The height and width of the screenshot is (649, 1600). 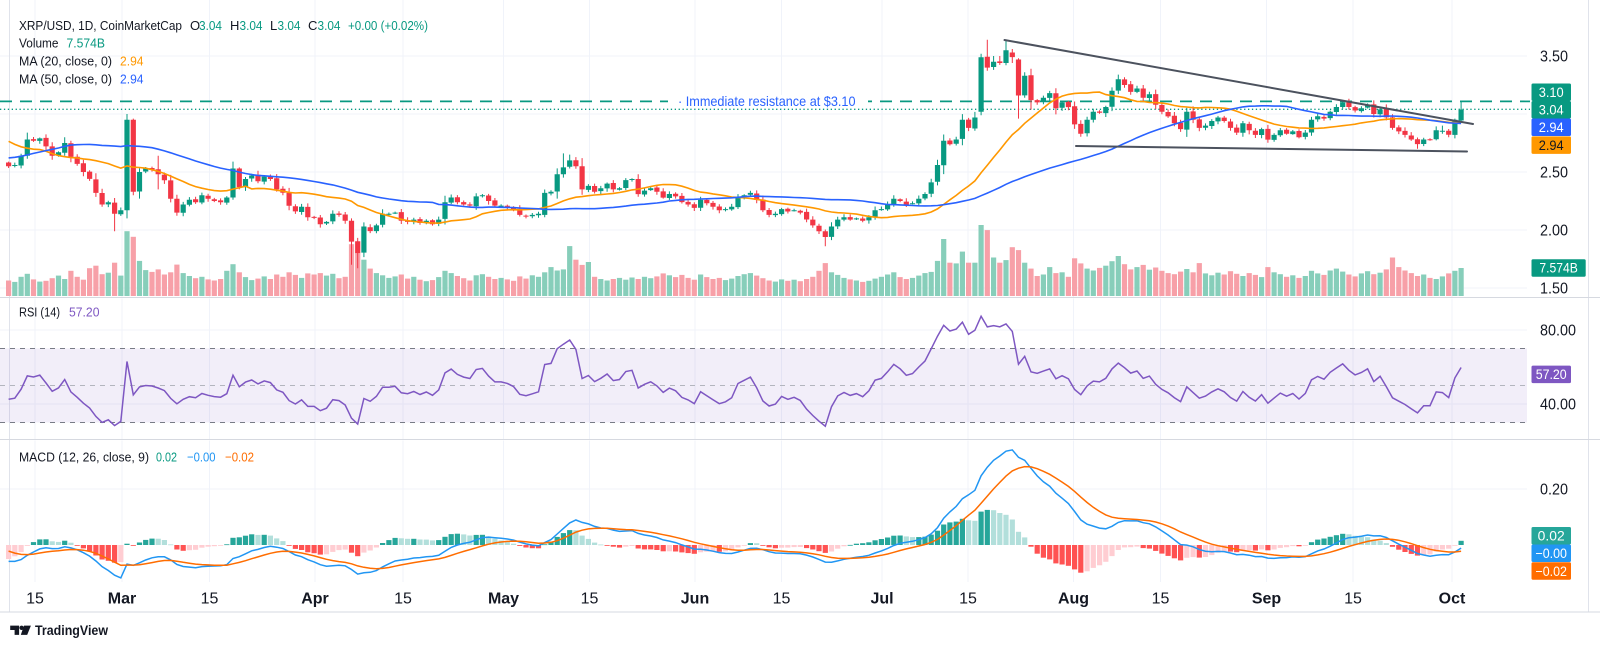 What do you see at coordinates (315, 599) in the screenshot?
I see `svg-text: Apr` at bounding box center [315, 599].